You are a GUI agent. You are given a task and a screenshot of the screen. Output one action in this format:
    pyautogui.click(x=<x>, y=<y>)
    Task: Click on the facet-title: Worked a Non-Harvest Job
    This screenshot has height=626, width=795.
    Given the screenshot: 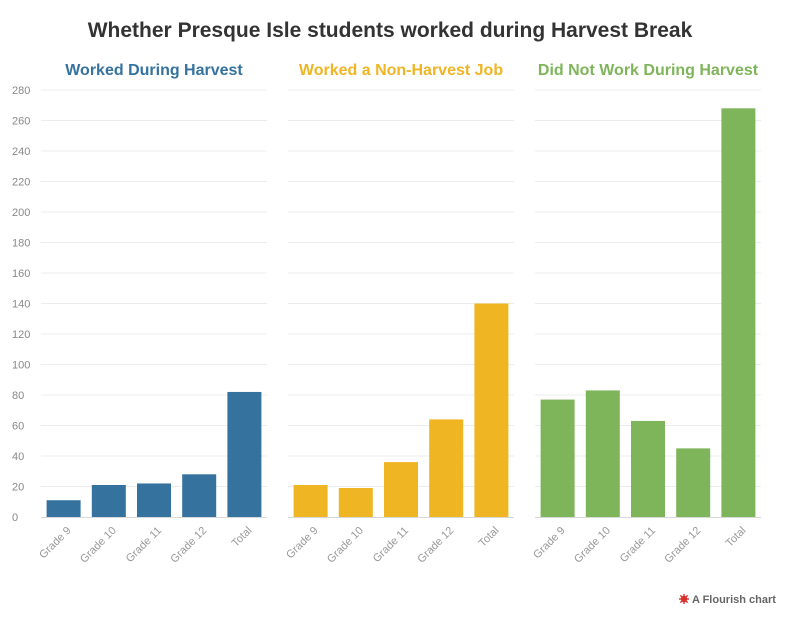 What is the action you would take?
    pyautogui.click(x=401, y=70)
    